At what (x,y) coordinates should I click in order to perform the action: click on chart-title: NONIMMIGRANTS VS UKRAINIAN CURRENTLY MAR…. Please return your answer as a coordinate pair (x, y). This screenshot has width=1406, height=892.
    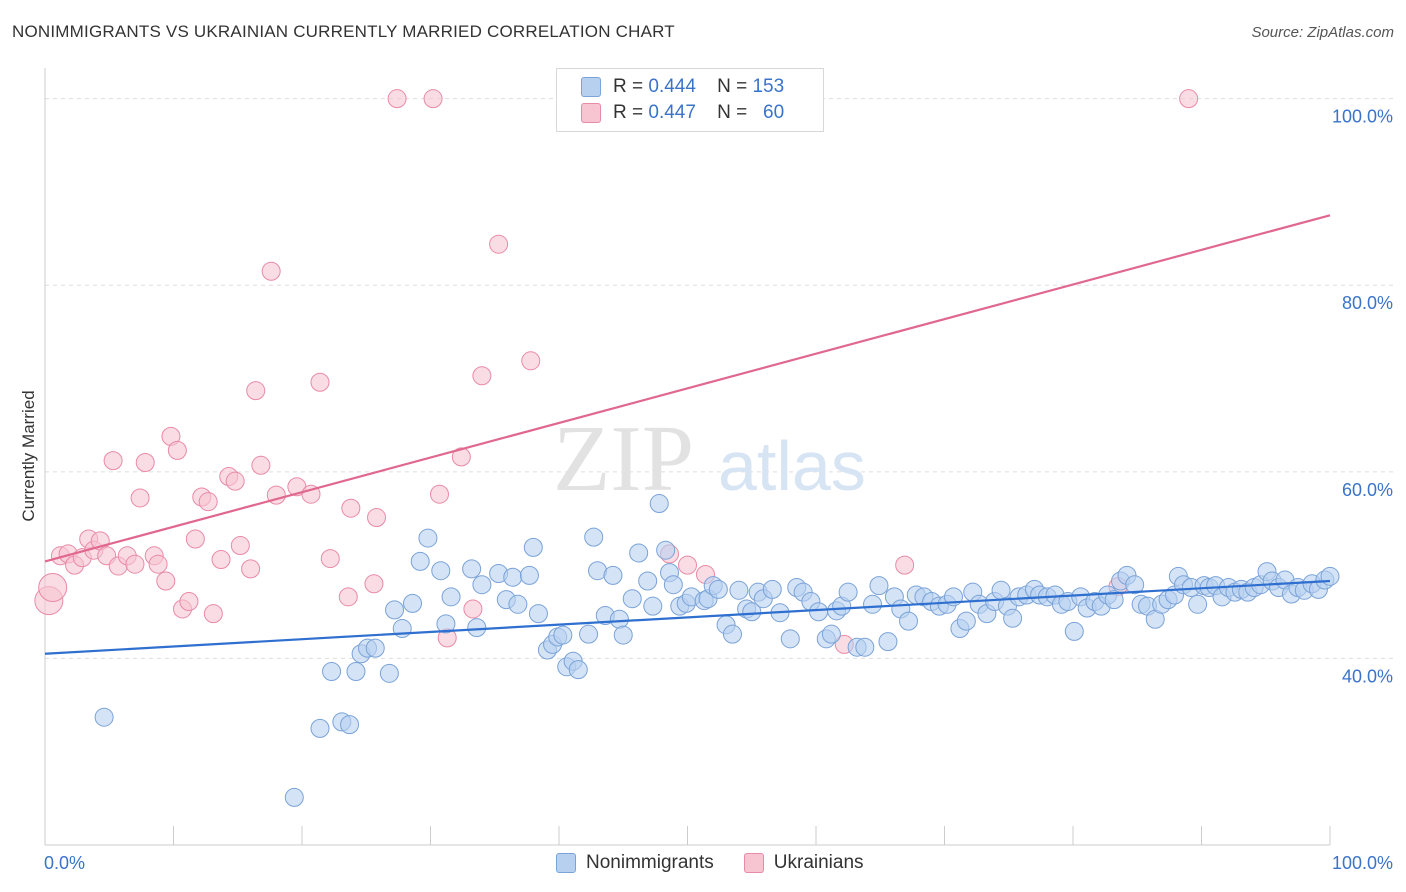
    Looking at the image, I should click on (343, 31).